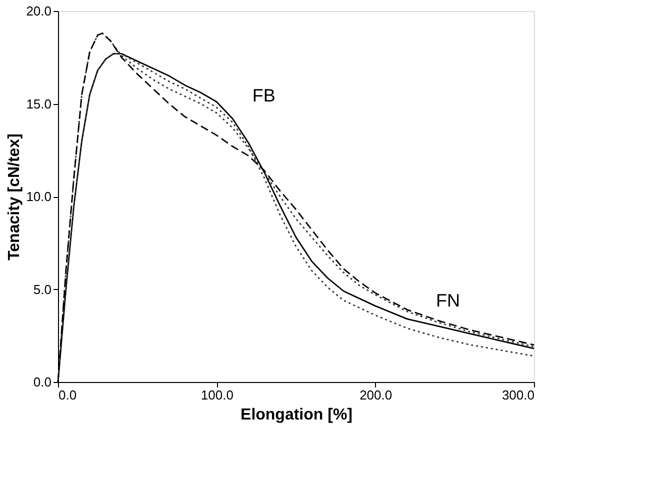  Describe the element at coordinates (296, 415) in the screenshot. I see `x-axis-title: Elongation [%]` at that location.